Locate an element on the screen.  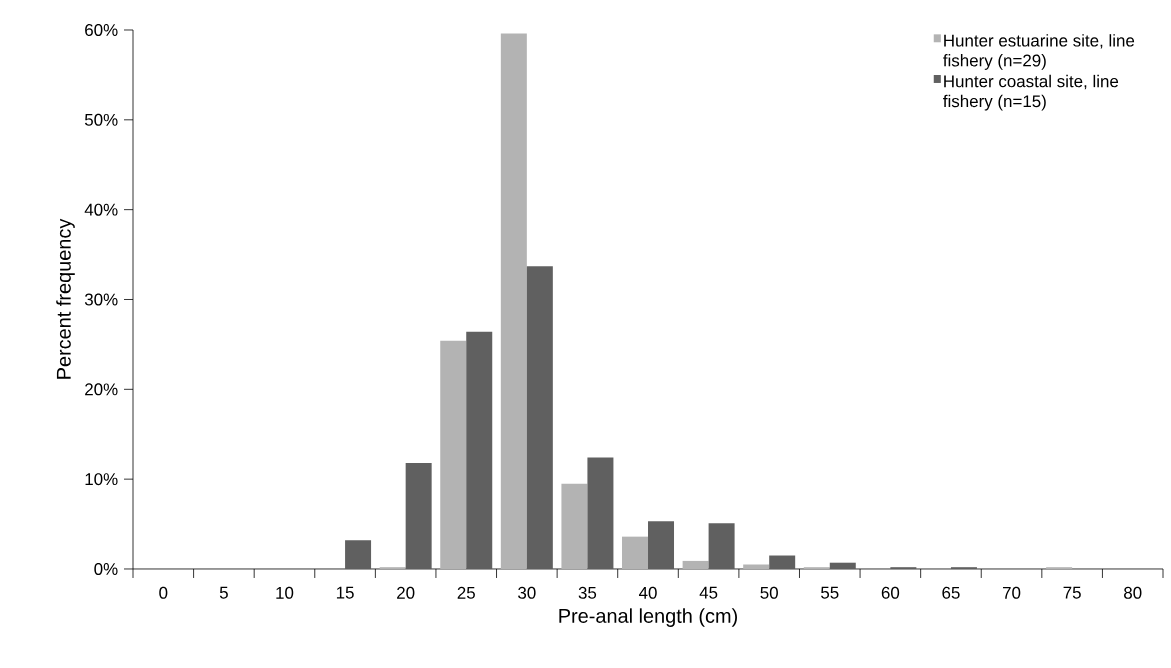
y-tick-label: 10% is located at coordinates (101, 479).